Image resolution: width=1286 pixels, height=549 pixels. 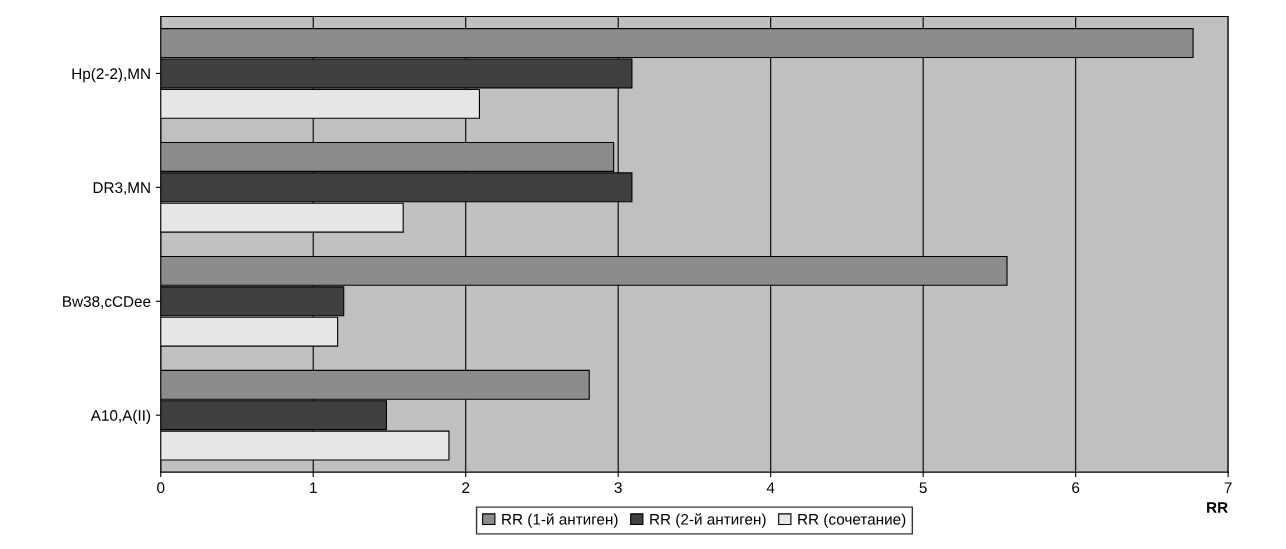 What do you see at coordinates (560, 520) in the screenshot?
I see `legend-label: RR (1-й антиген)` at bounding box center [560, 520].